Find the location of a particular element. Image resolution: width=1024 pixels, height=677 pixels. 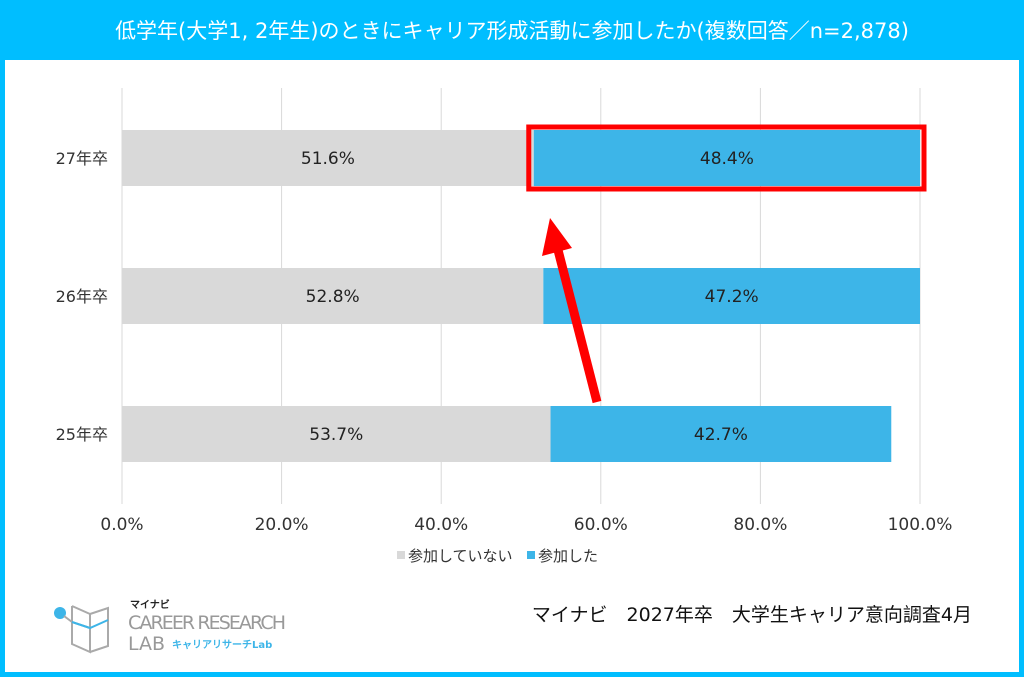

data-label: 42.7% is located at coordinates (721, 435).